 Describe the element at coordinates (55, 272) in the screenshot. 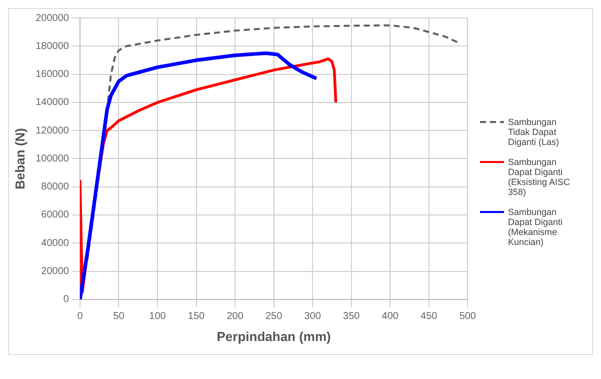

I see `y-tick-label: 20000` at that location.